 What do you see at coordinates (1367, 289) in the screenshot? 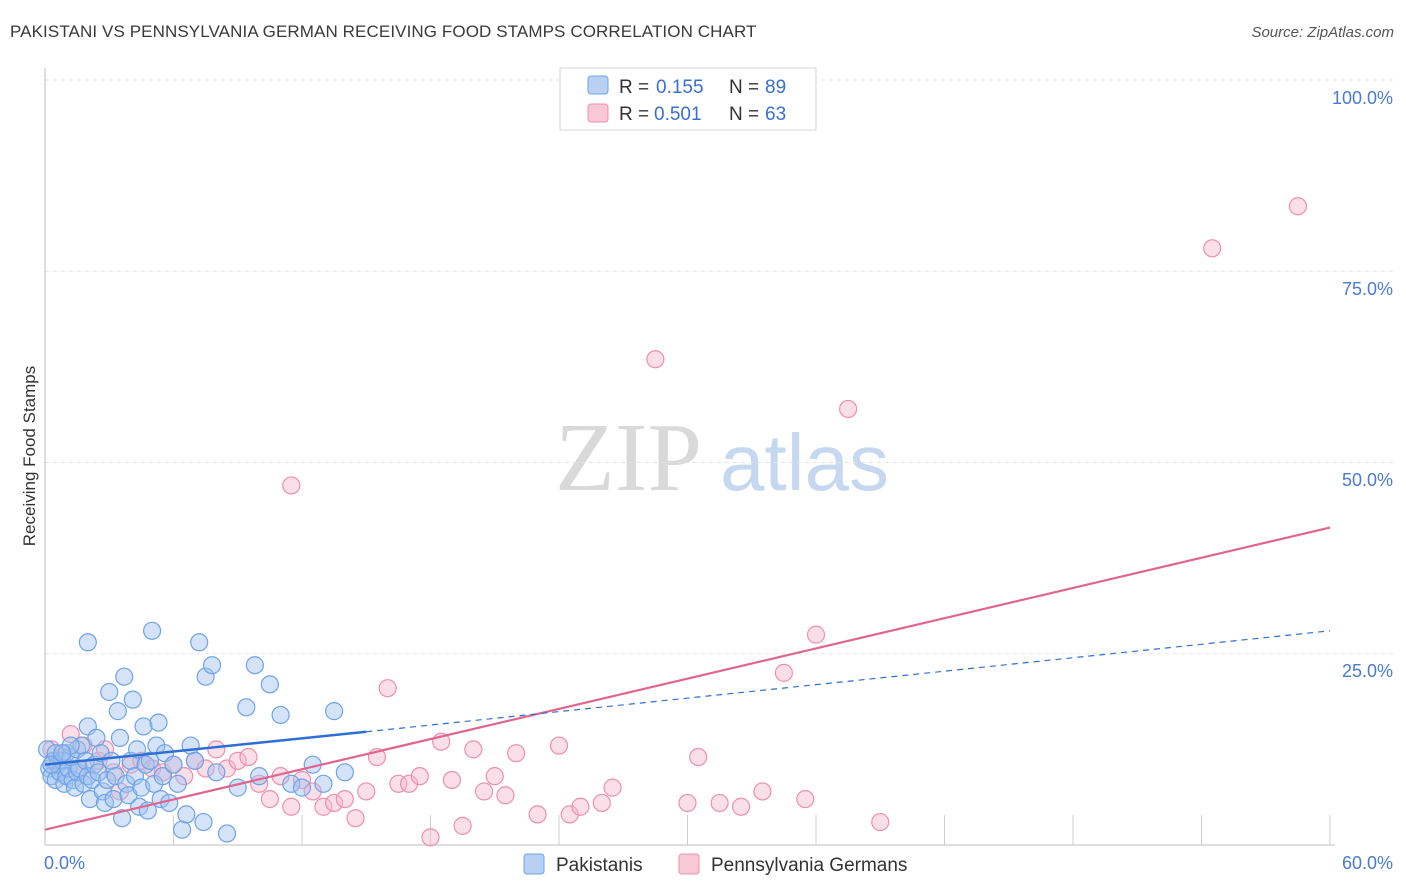
I see `y-tick-label: 75.0%` at bounding box center [1367, 289].